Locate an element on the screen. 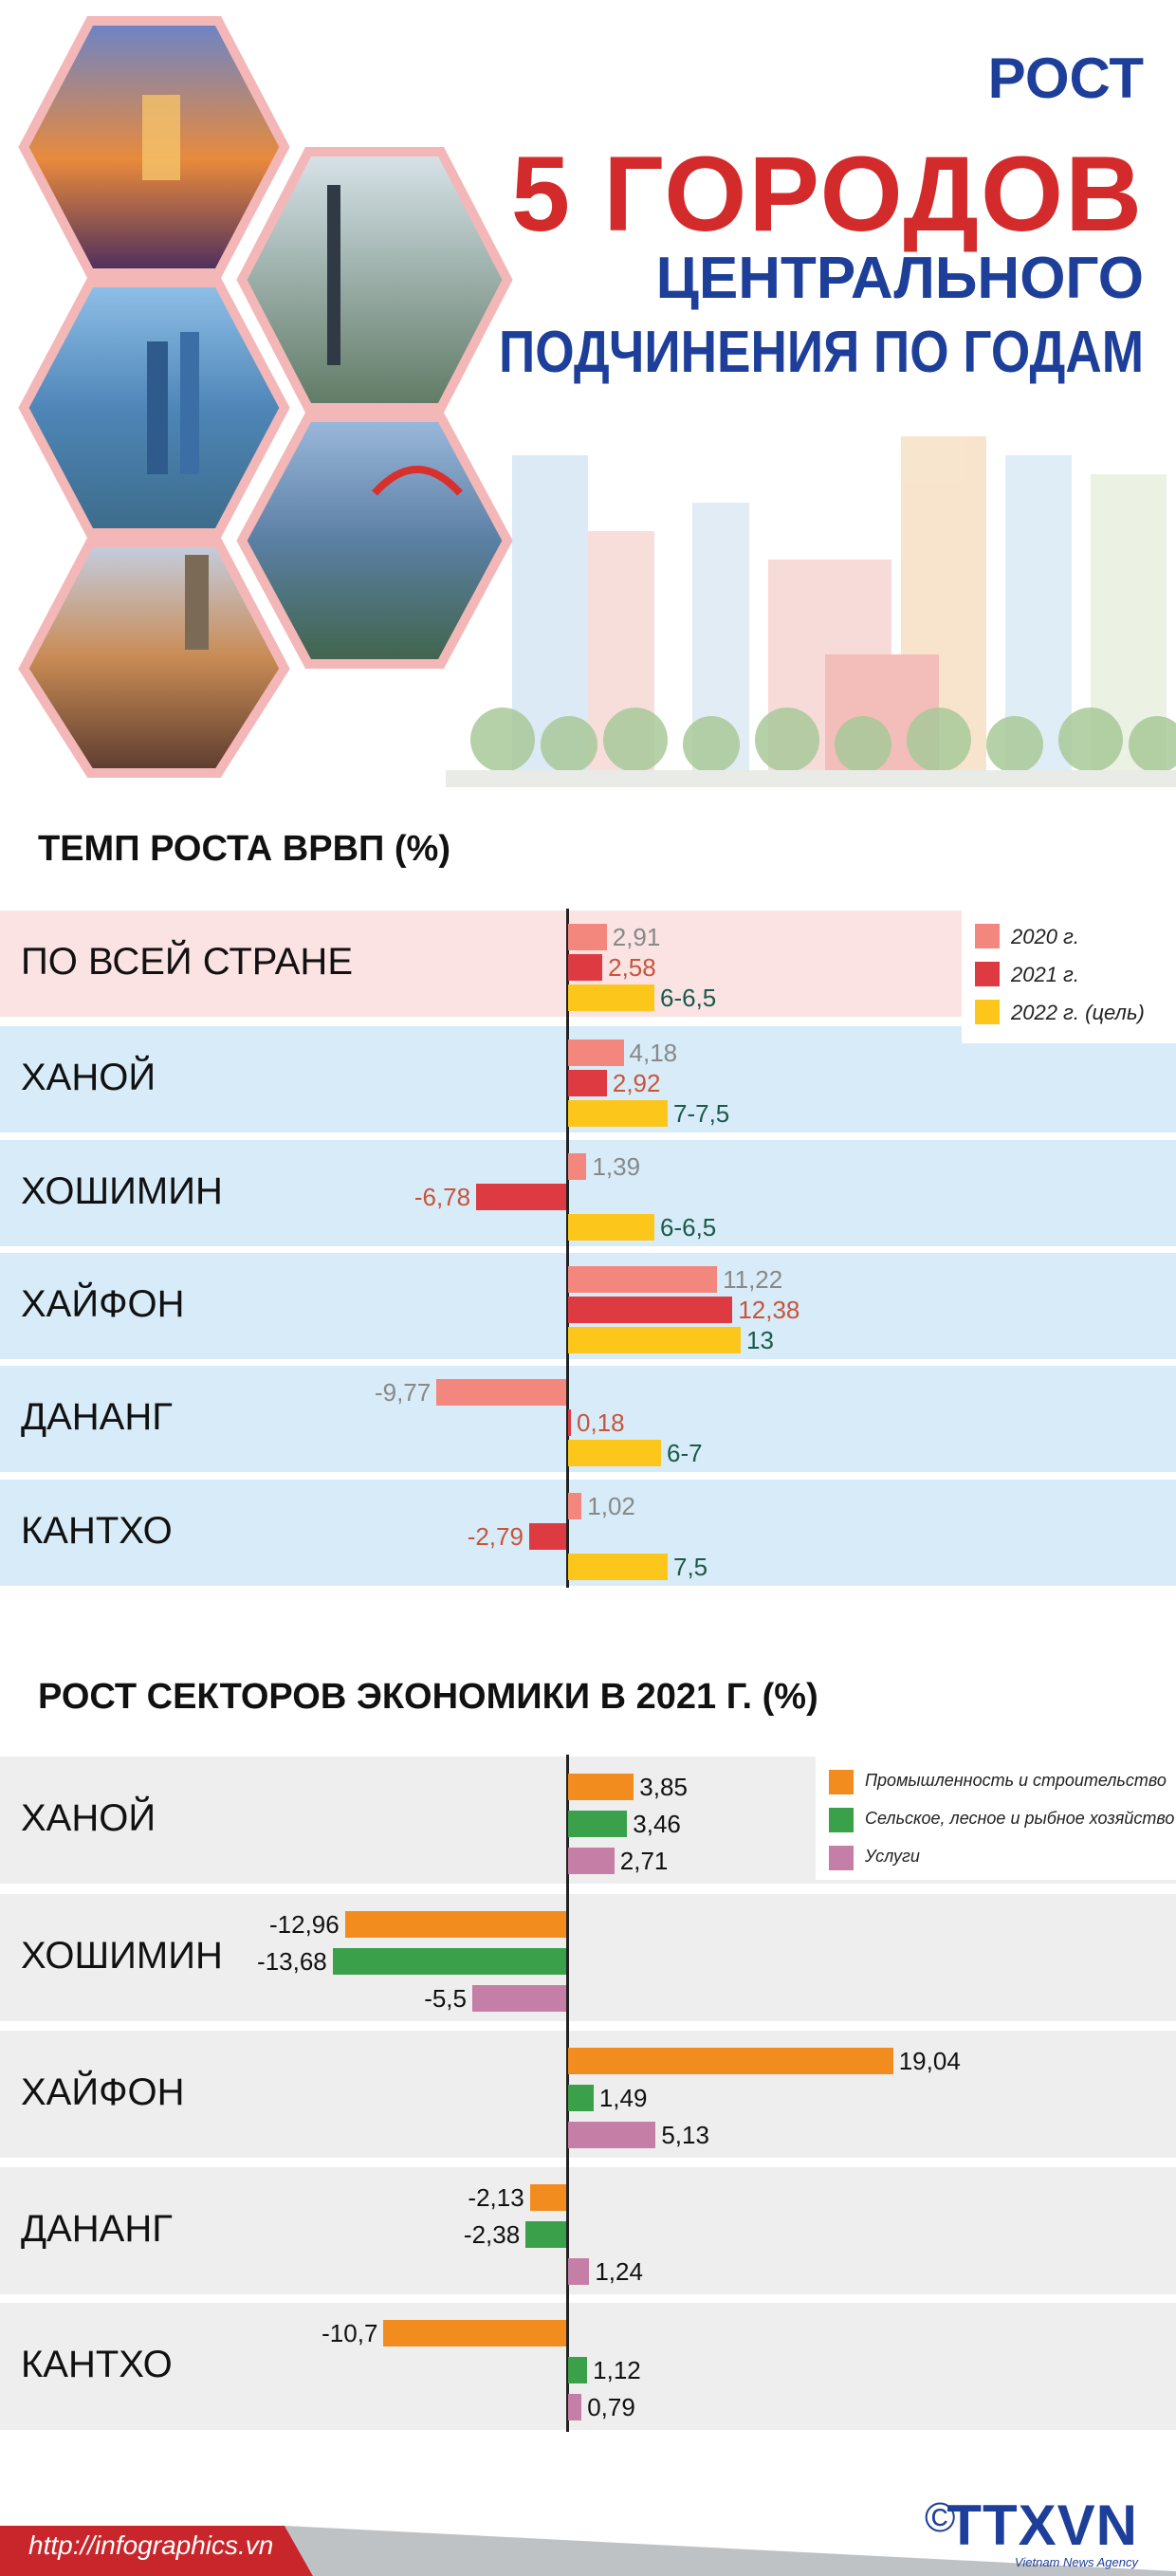  value-label: -5,5 is located at coordinates (445, 1998).